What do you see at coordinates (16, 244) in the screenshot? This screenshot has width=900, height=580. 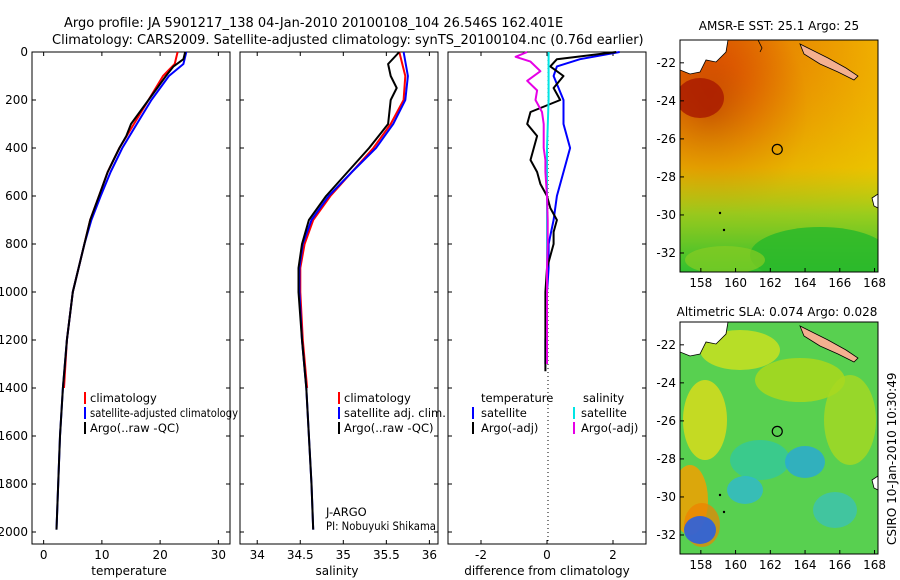 I see `depth-tick-800: 800` at bounding box center [16, 244].